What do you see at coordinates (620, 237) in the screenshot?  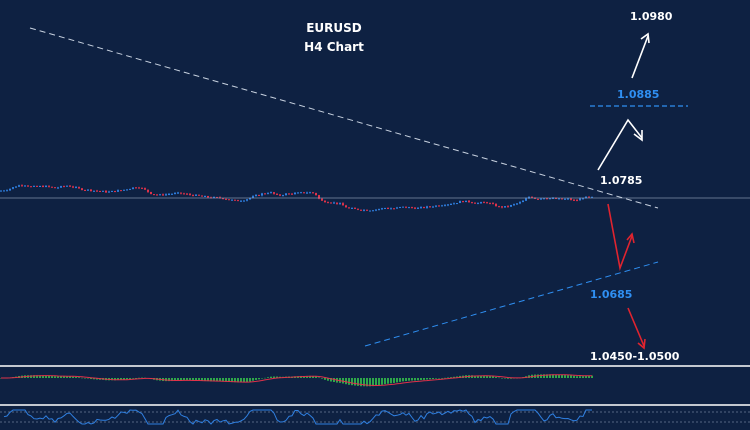 I see `bear-arrow-pullback` at bounding box center [620, 237].